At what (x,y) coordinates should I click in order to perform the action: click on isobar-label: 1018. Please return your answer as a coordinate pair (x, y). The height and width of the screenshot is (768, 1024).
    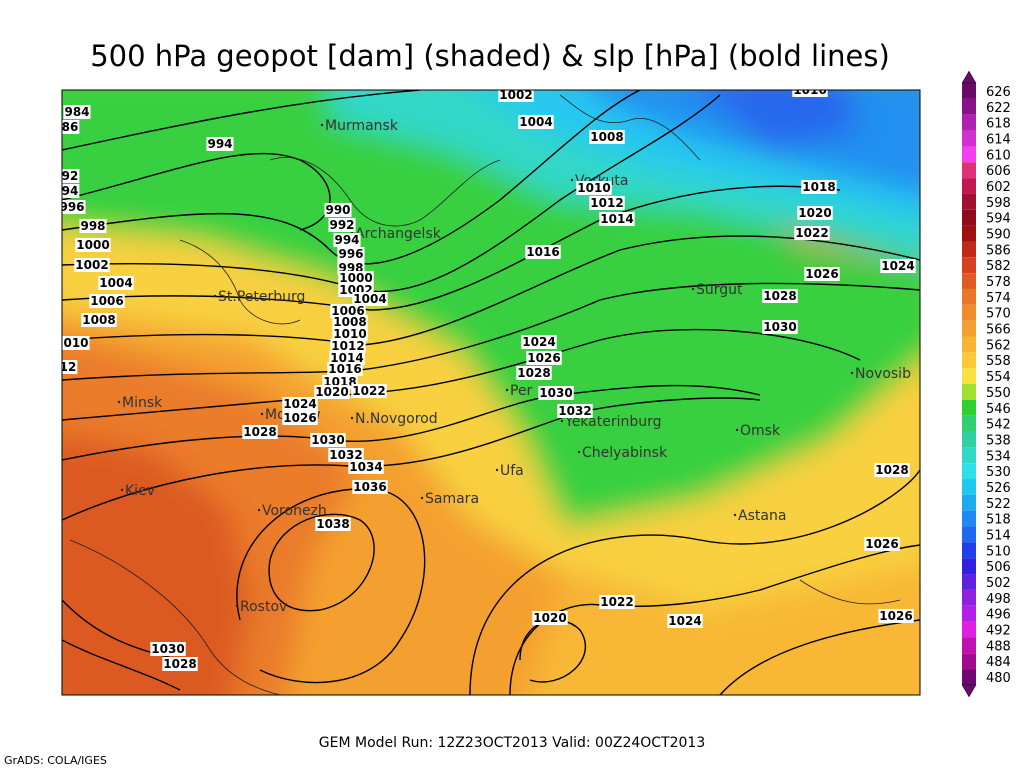
    Looking at the image, I should click on (818, 187).